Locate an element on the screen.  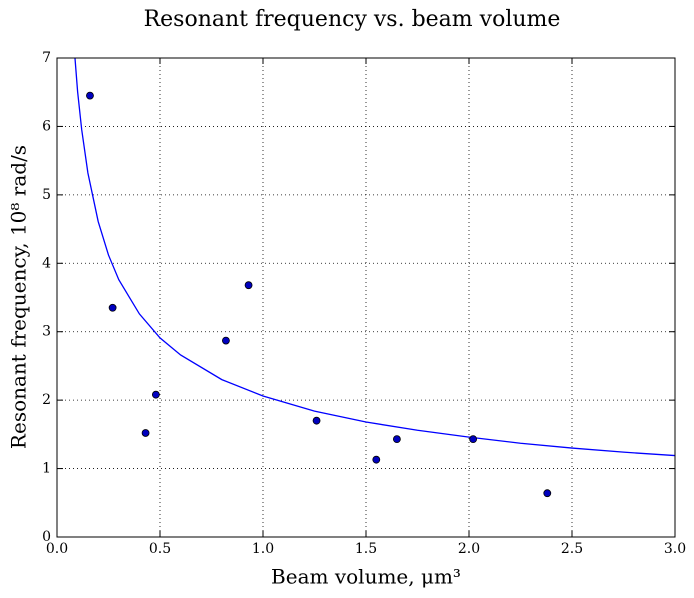
y-tick-label: 1 is located at coordinates (46, 469).